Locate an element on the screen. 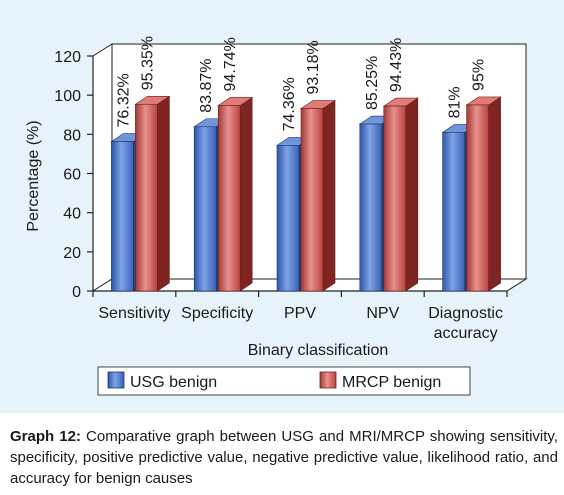  x-tick-label: Specificity is located at coordinates (217, 313).